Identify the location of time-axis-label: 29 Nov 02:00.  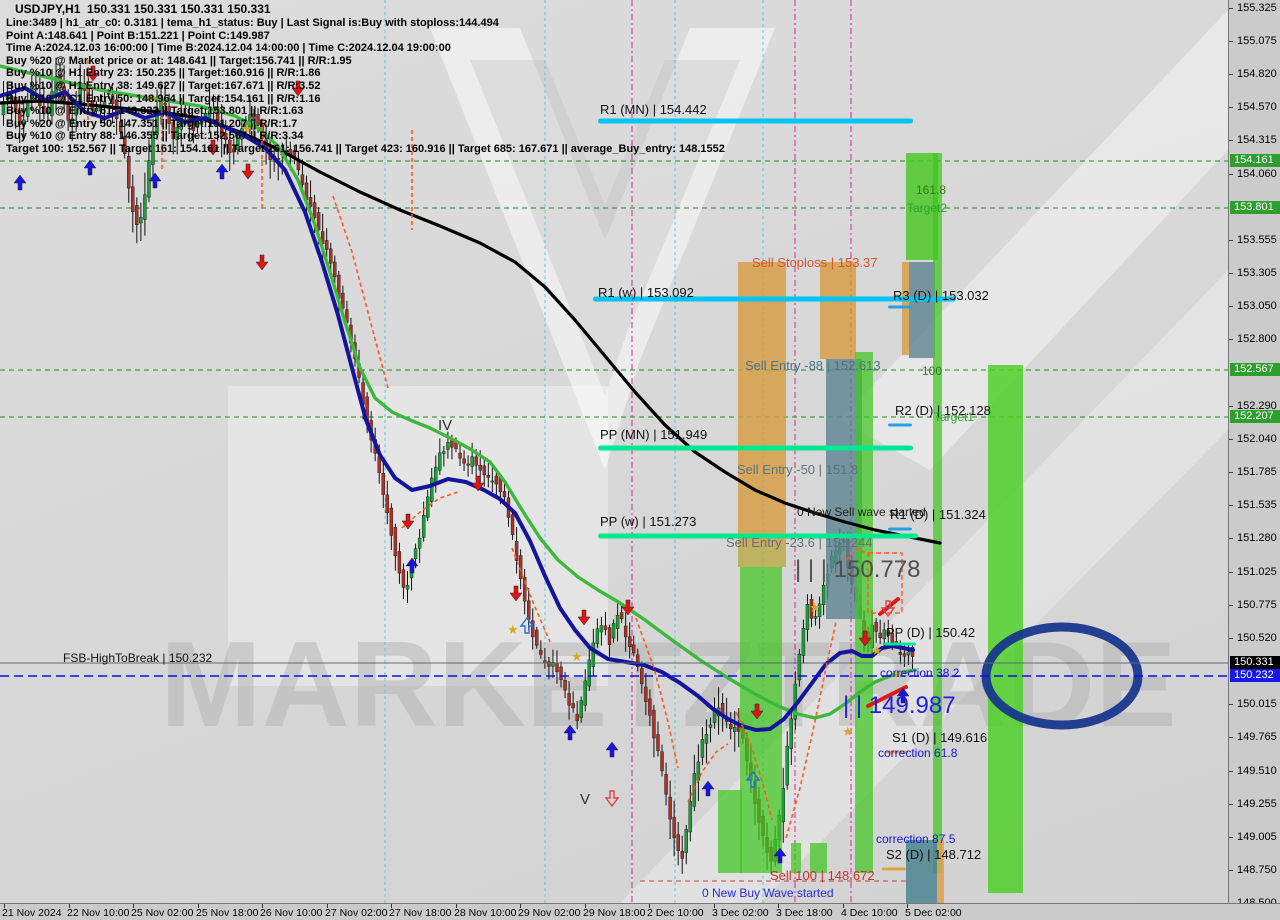
(549, 913).